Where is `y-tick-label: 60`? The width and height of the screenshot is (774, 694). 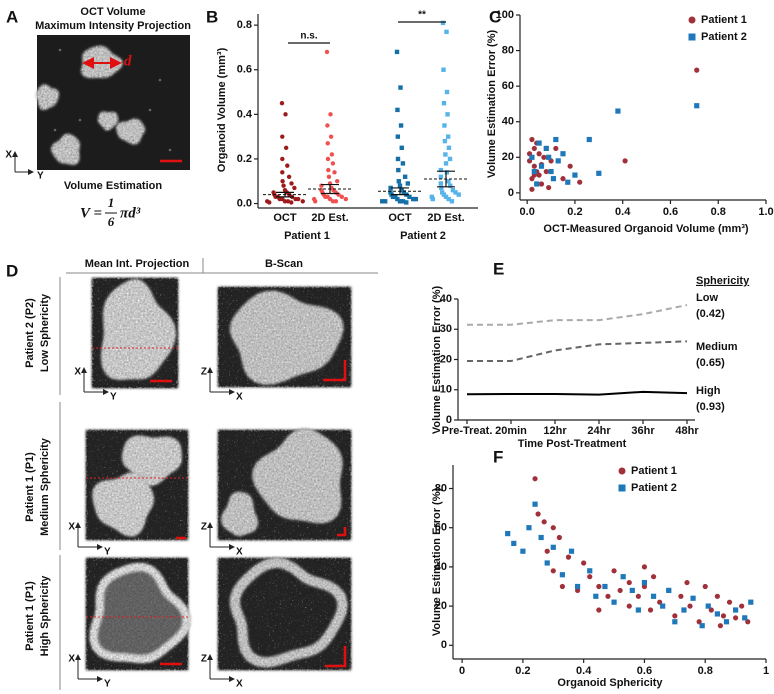
y-tick-label: 60 is located at coordinates (441, 528).